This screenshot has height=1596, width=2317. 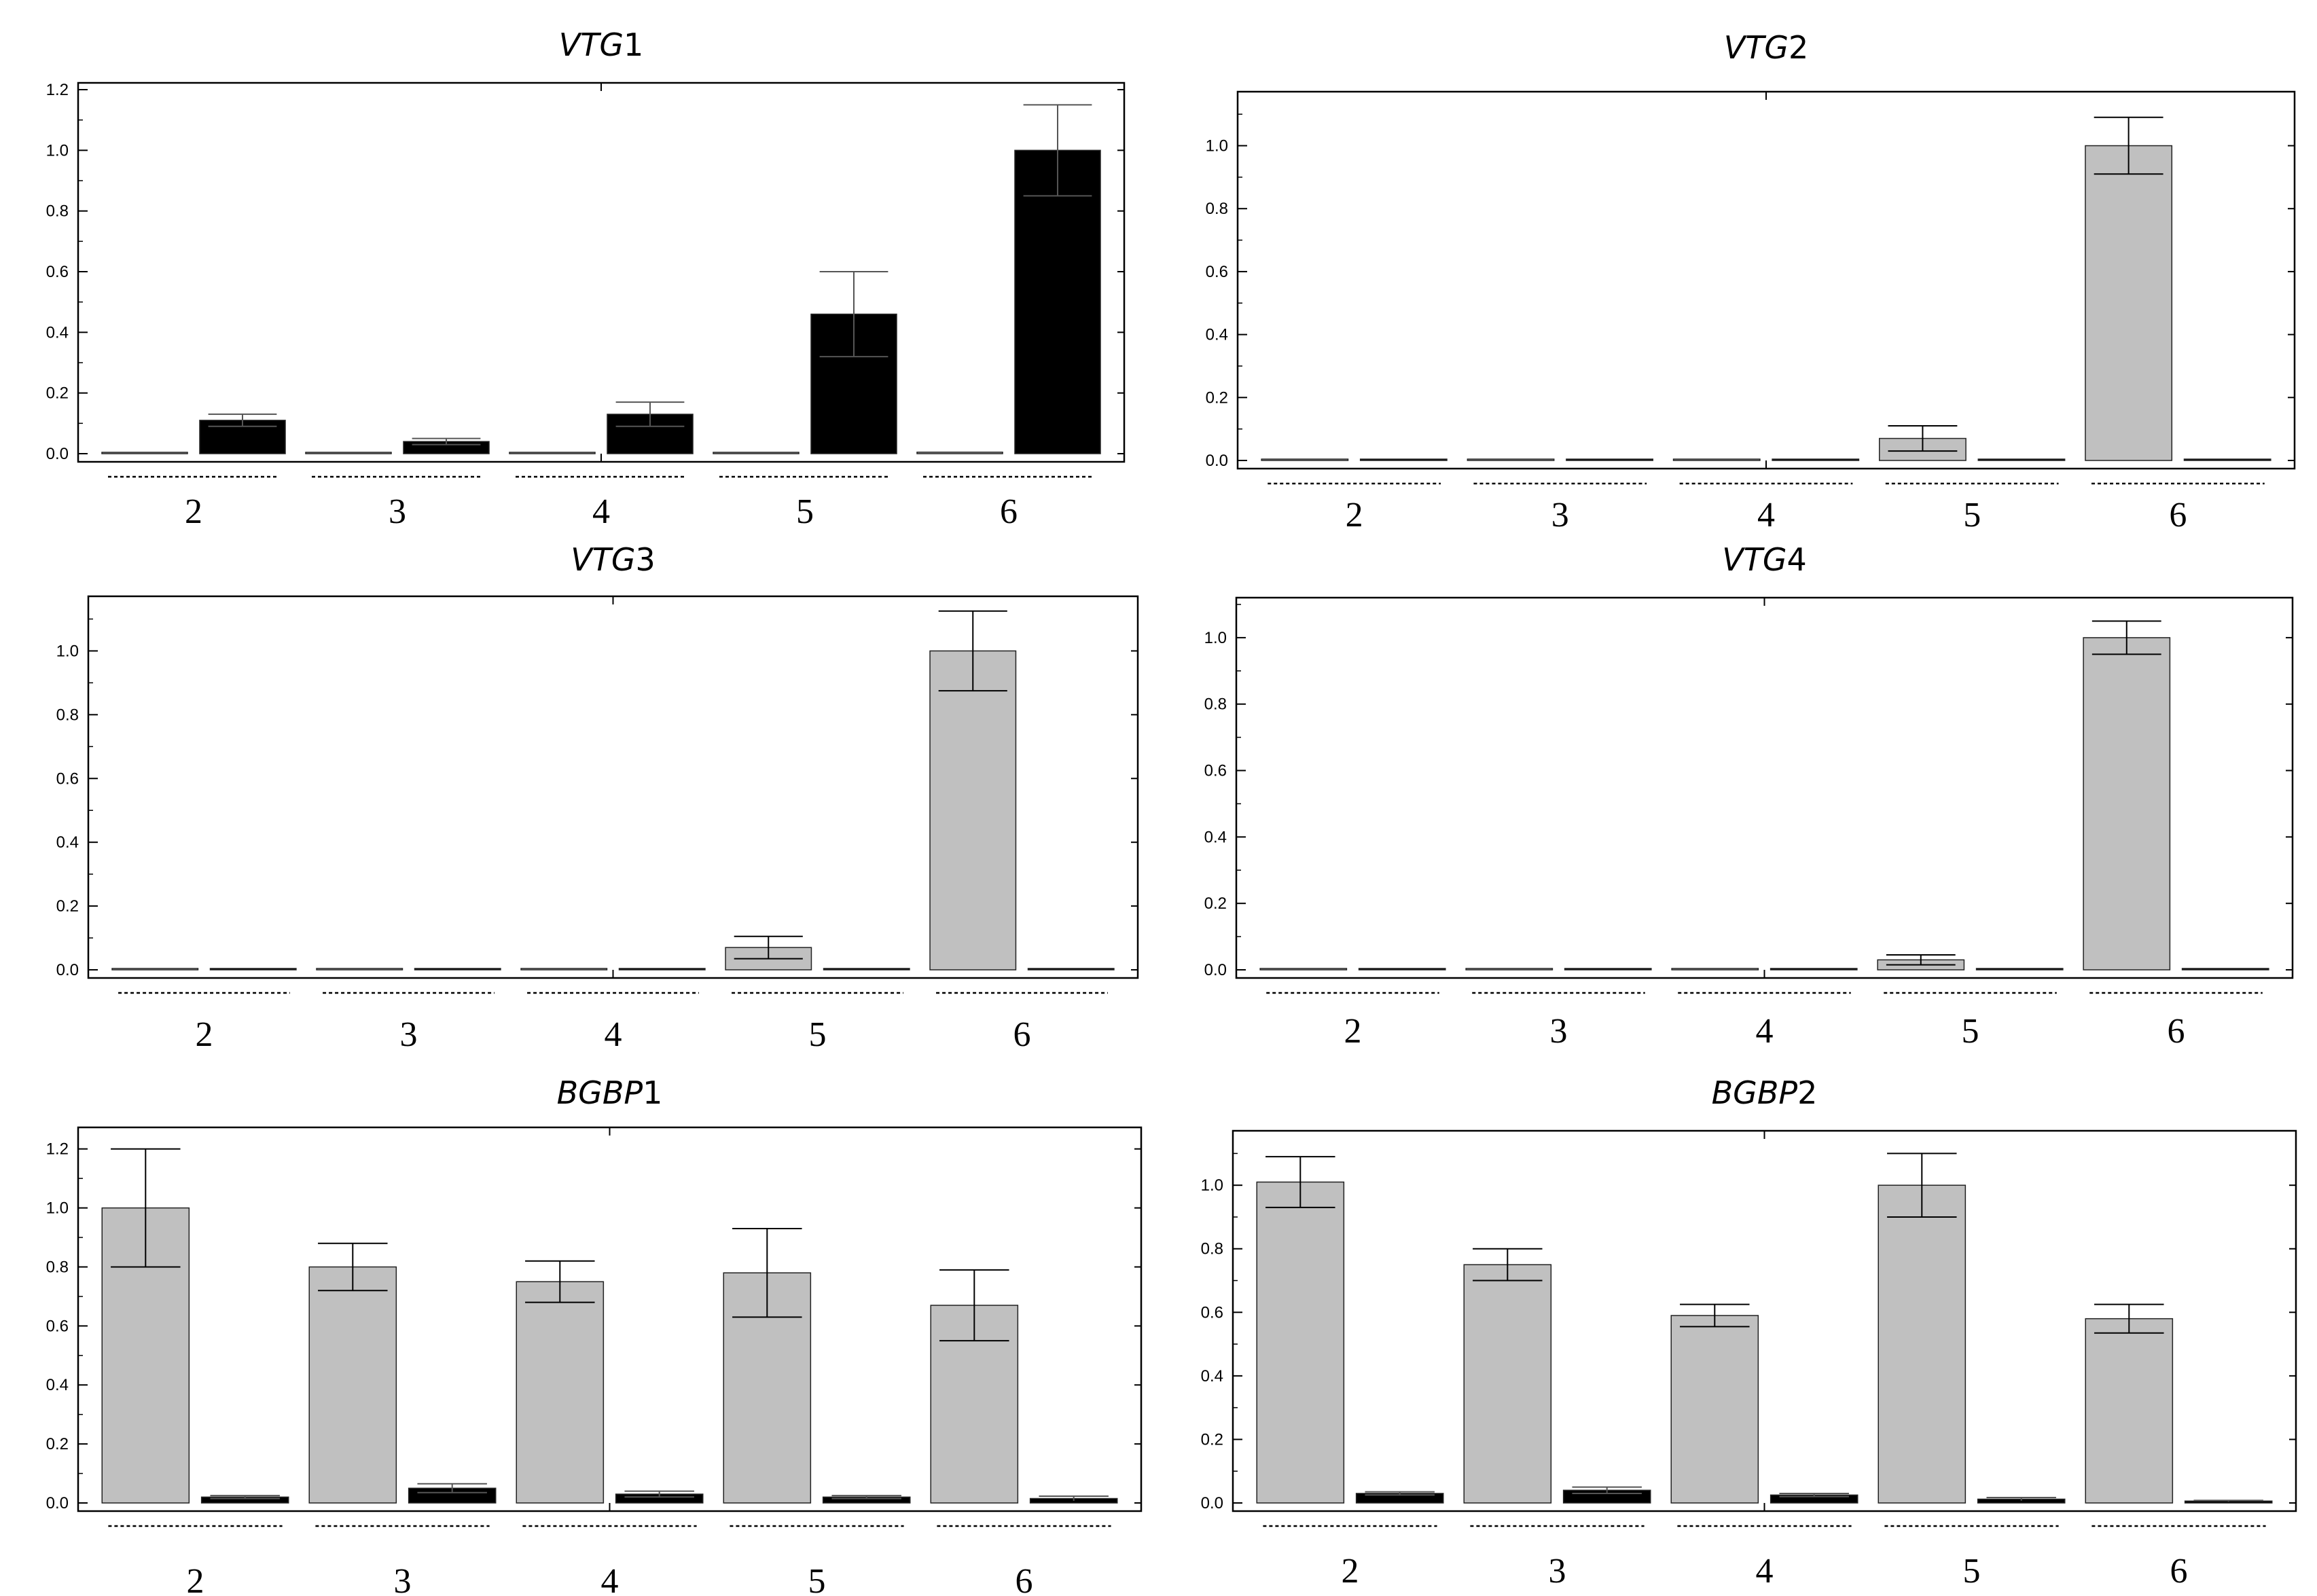 I want to click on chart-title-number: 3, so click(x=645, y=559).